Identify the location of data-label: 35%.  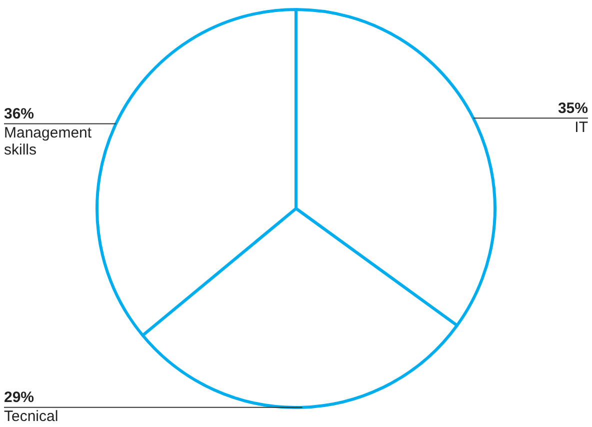
(573, 108).